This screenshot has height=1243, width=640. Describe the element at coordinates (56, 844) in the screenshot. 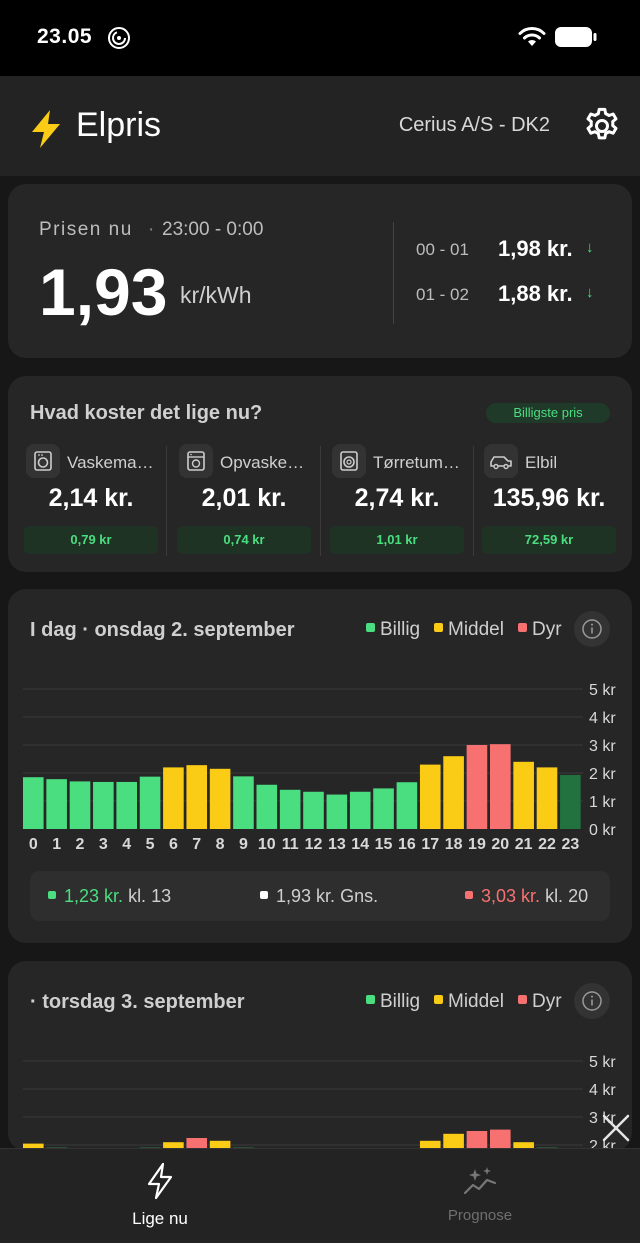

I see `x-tick-label: 1` at that location.